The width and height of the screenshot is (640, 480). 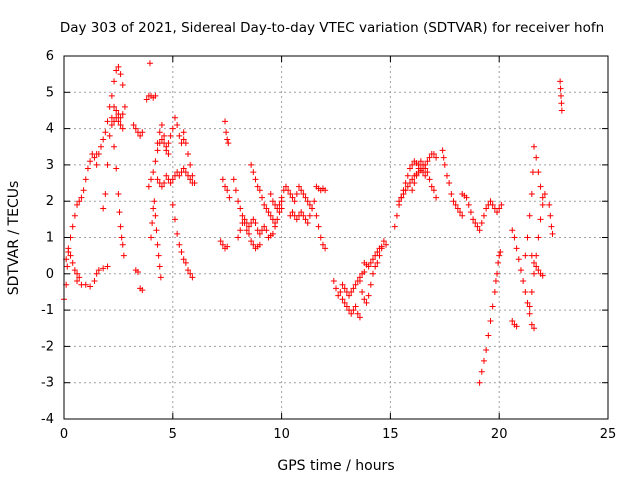 What do you see at coordinates (119, 201) in the screenshot?
I see `series-arc-f` at bounding box center [119, 201].